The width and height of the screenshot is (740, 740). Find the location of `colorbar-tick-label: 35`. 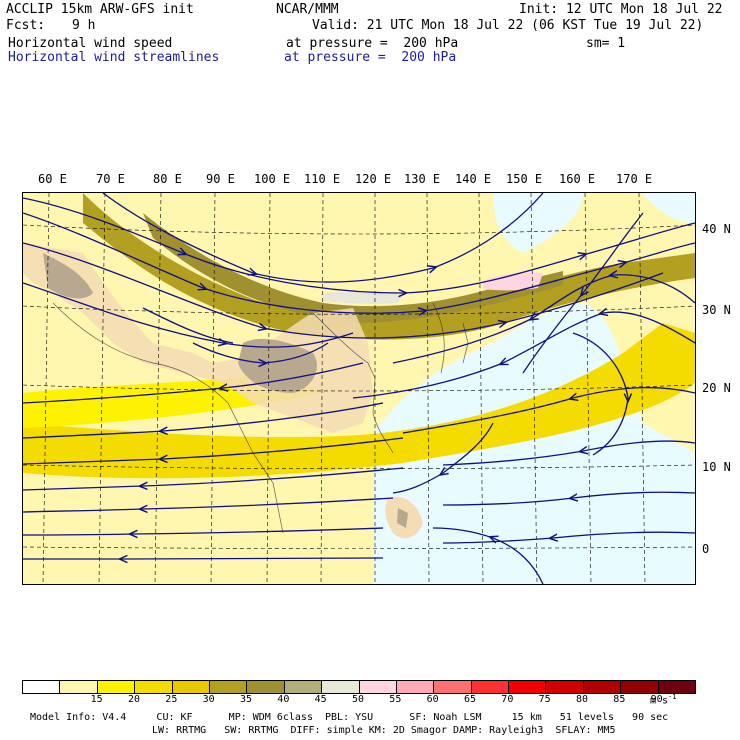

colorbar-tick-label: 35 is located at coordinates (246, 699).